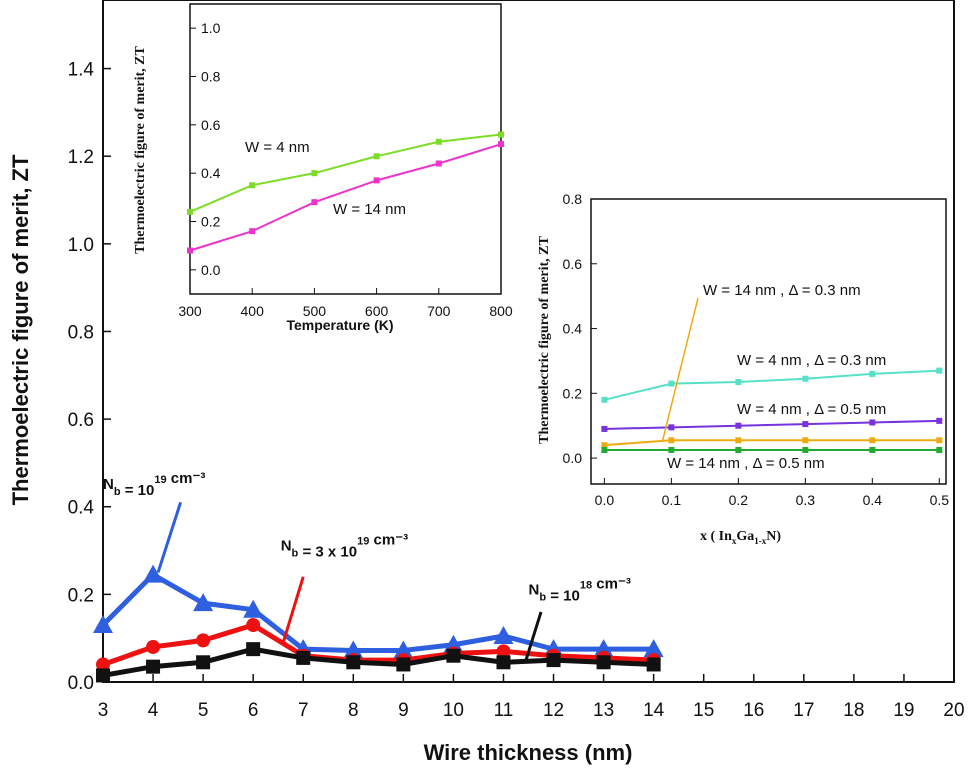 The width and height of the screenshot is (968, 773). Describe the element at coordinates (277, 147) in the screenshot. I see `inset-temp-series-label: W = 4 nm` at that location.